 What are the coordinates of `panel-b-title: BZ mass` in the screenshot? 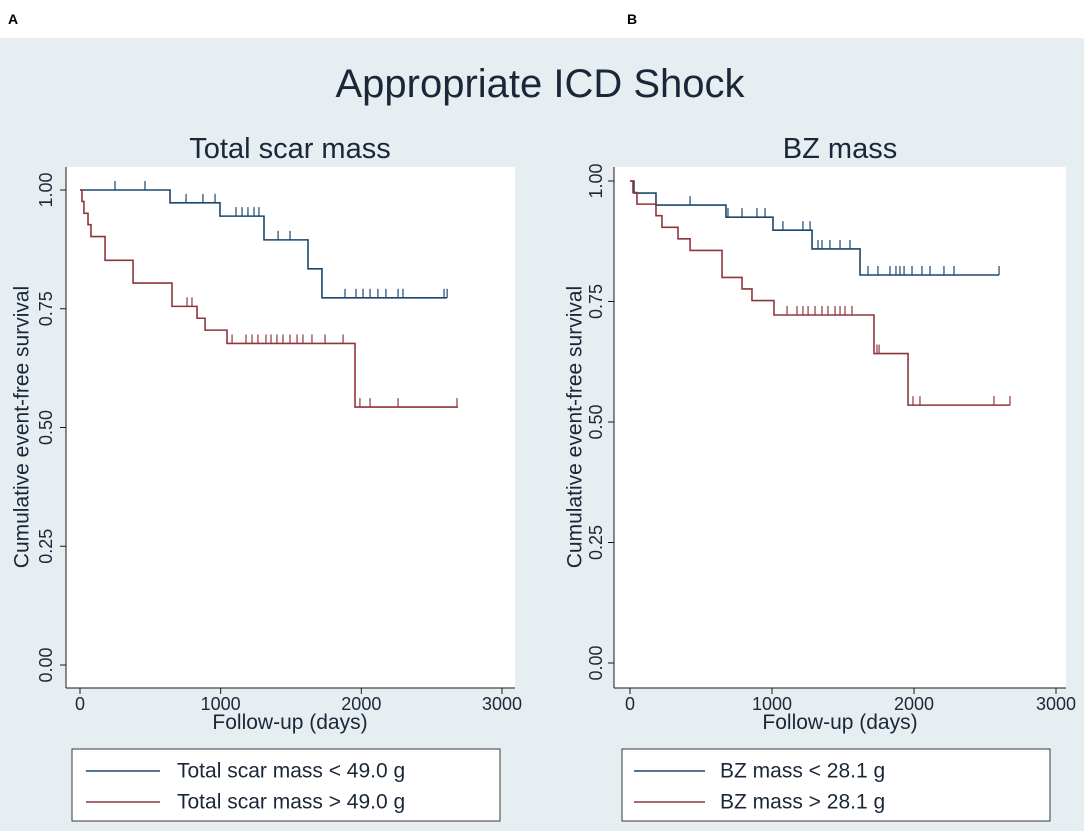 It's located at (840, 149).